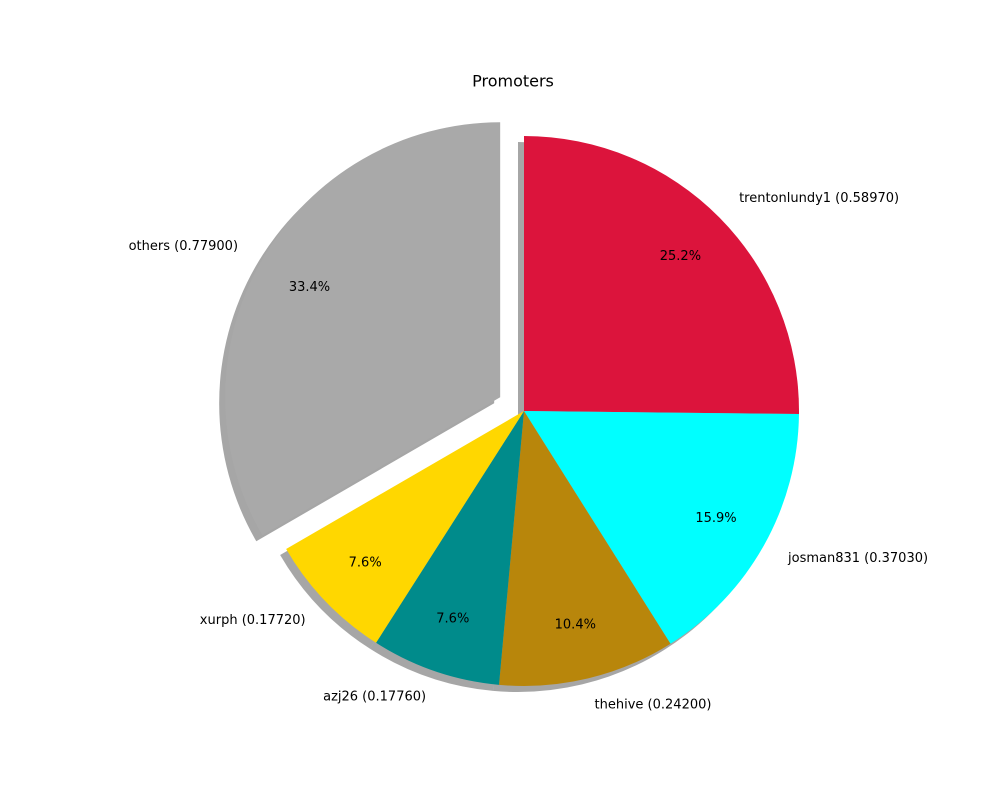 The width and height of the screenshot is (1000, 800). What do you see at coordinates (513, 81) in the screenshot?
I see `chart-title: Promoters` at bounding box center [513, 81].